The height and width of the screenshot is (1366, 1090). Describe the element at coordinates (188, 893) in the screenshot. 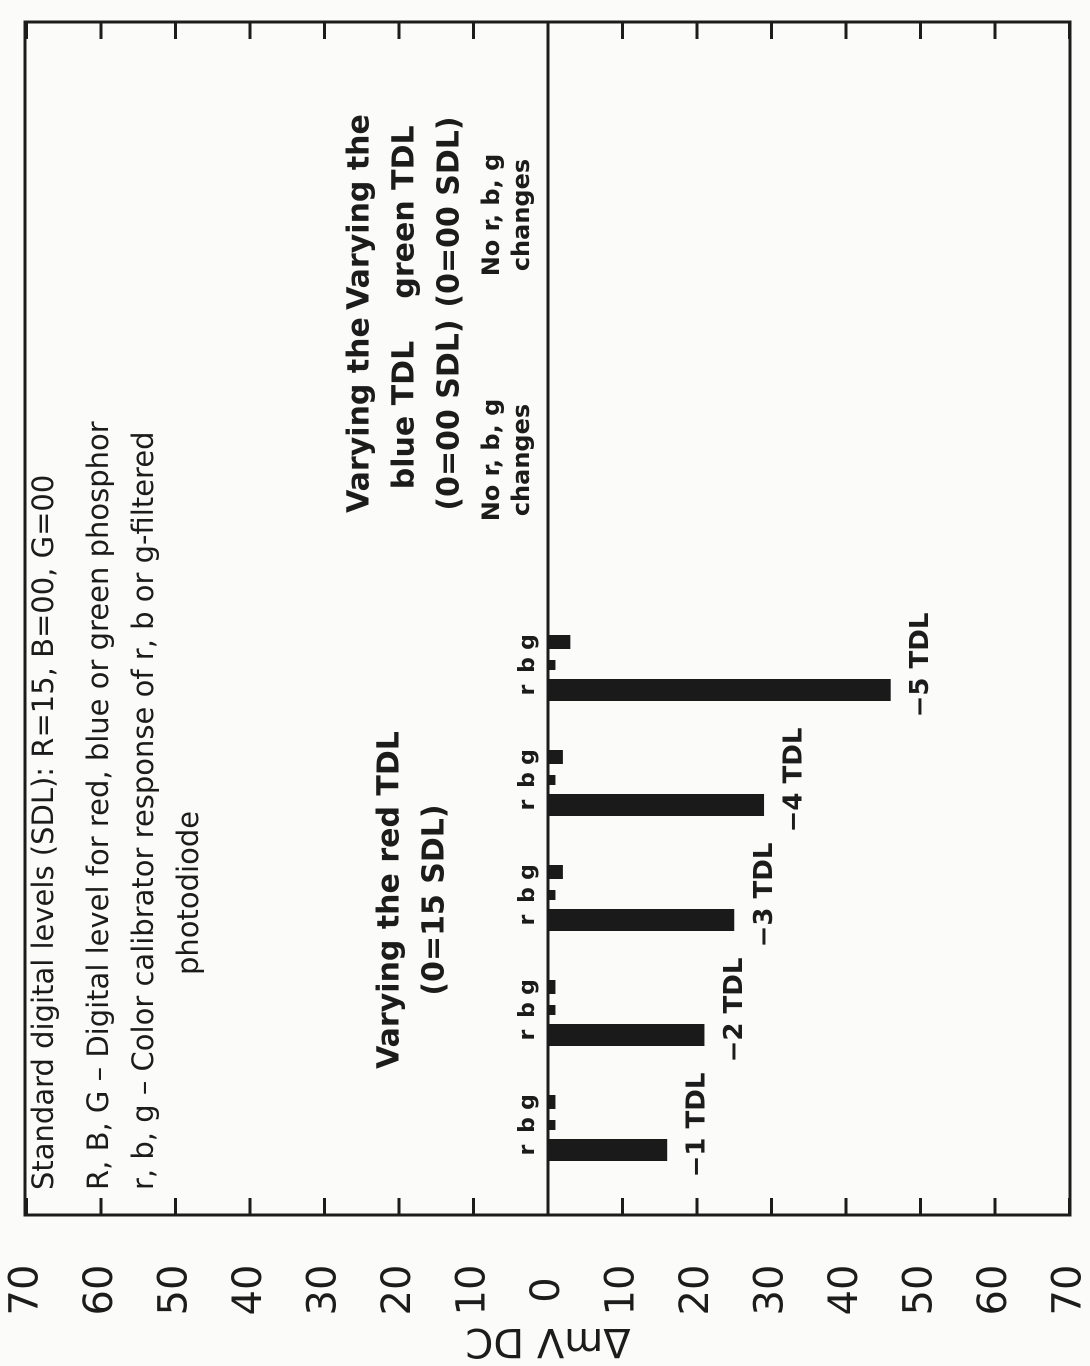

I see `legend-text: photodiode` at that location.